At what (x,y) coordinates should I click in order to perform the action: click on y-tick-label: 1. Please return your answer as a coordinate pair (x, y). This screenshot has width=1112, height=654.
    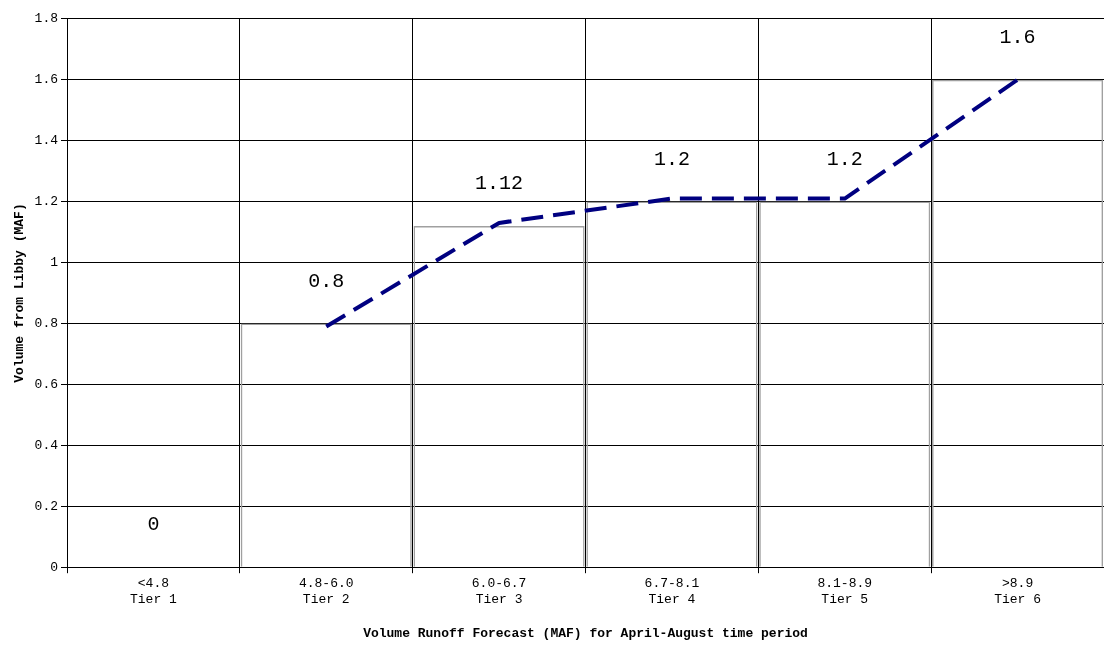
    Looking at the image, I should click on (54, 262).